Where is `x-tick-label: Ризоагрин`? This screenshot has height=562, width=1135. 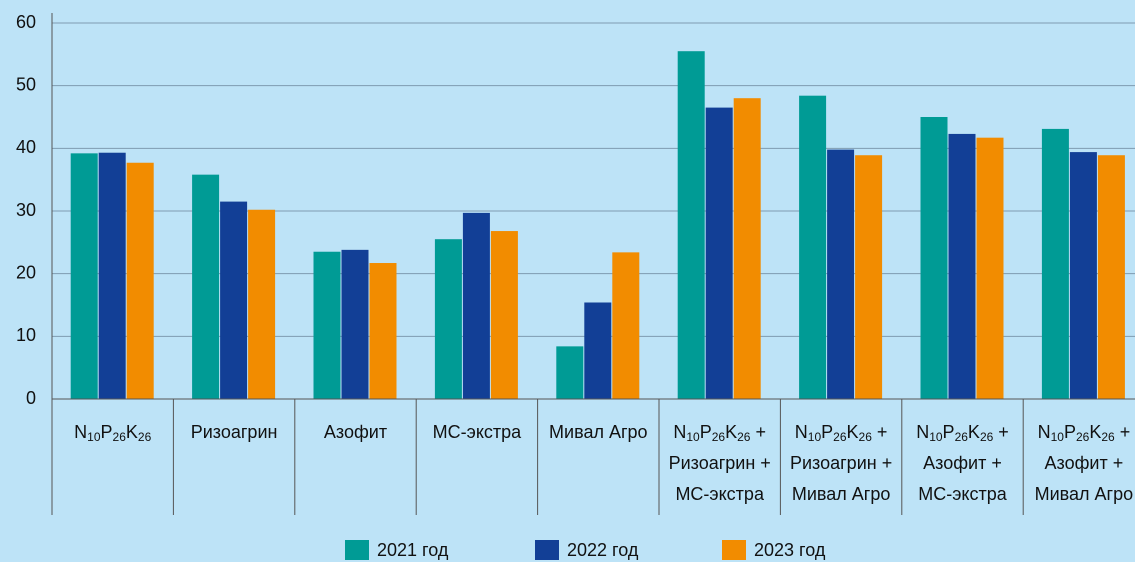 x-tick-label: Ризоагрин is located at coordinates (234, 432).